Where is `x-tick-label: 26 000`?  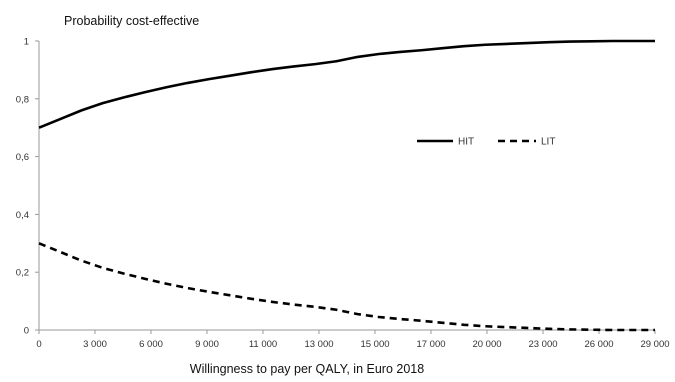 x-tick-label: 26 000 is located at coordinates (598, 344).